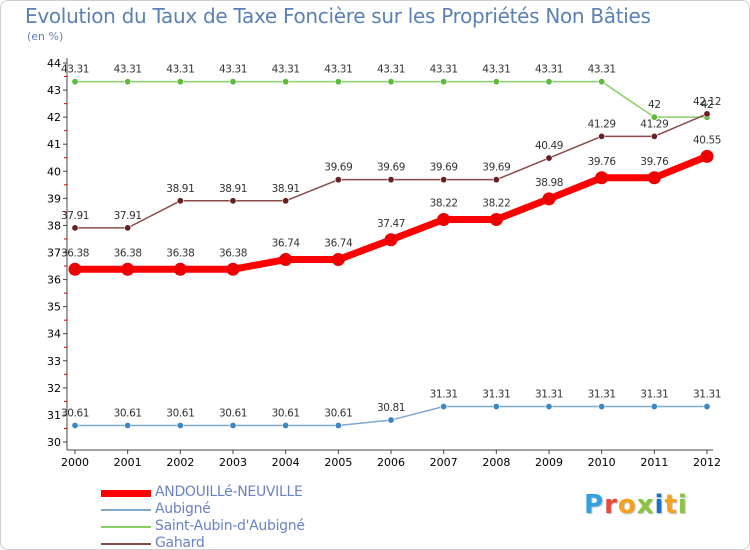 This screenshot has height=550, width=750. Describe the element at coordinates (391, 224) in the screenshot. I see `data-label: 37.47` at that location.